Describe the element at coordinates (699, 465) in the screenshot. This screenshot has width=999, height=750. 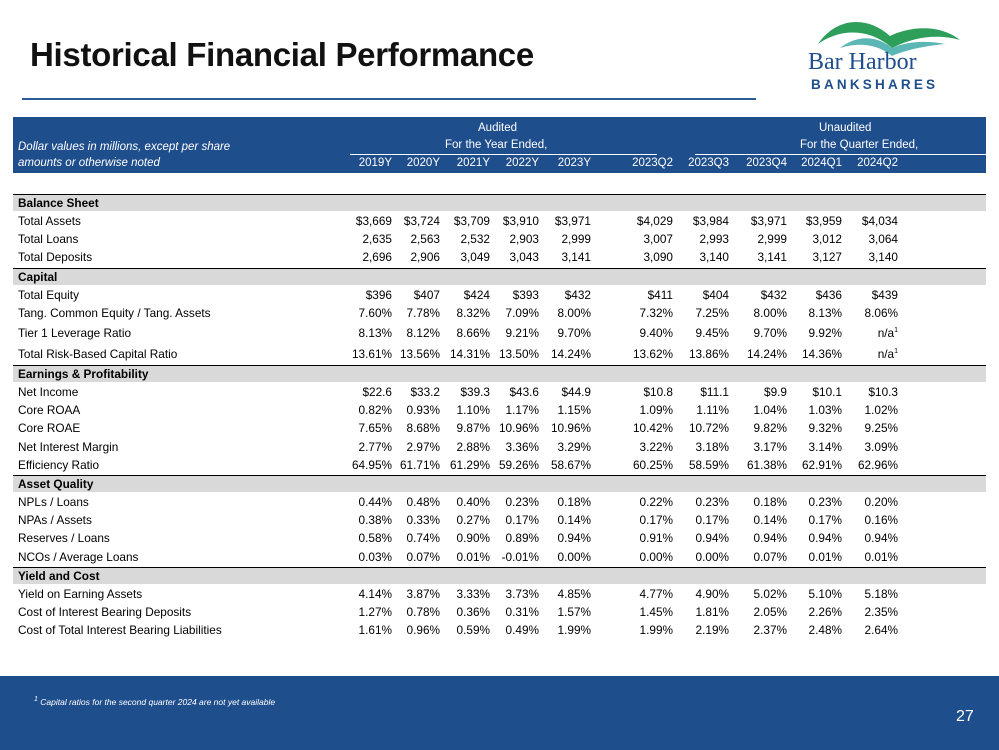
I see `table-cell: 58.59%` at that location.